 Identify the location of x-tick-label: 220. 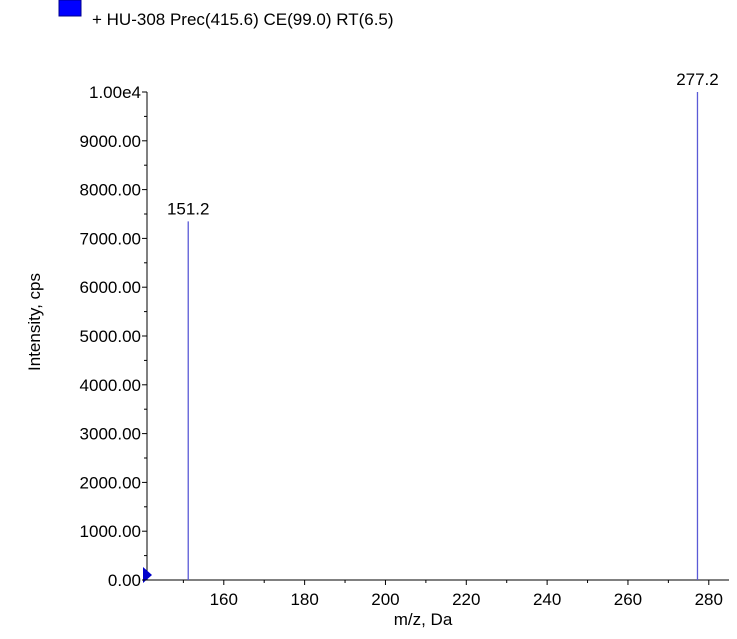
(466, 599).